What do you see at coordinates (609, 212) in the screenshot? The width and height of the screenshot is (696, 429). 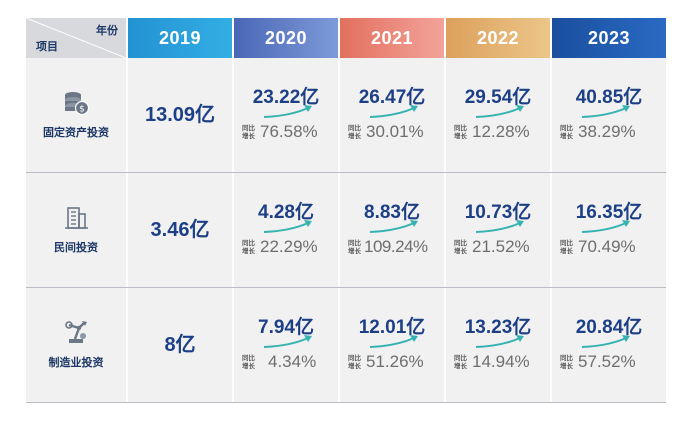 I see `value: 16.35亿` at bounding box center [609, 212].